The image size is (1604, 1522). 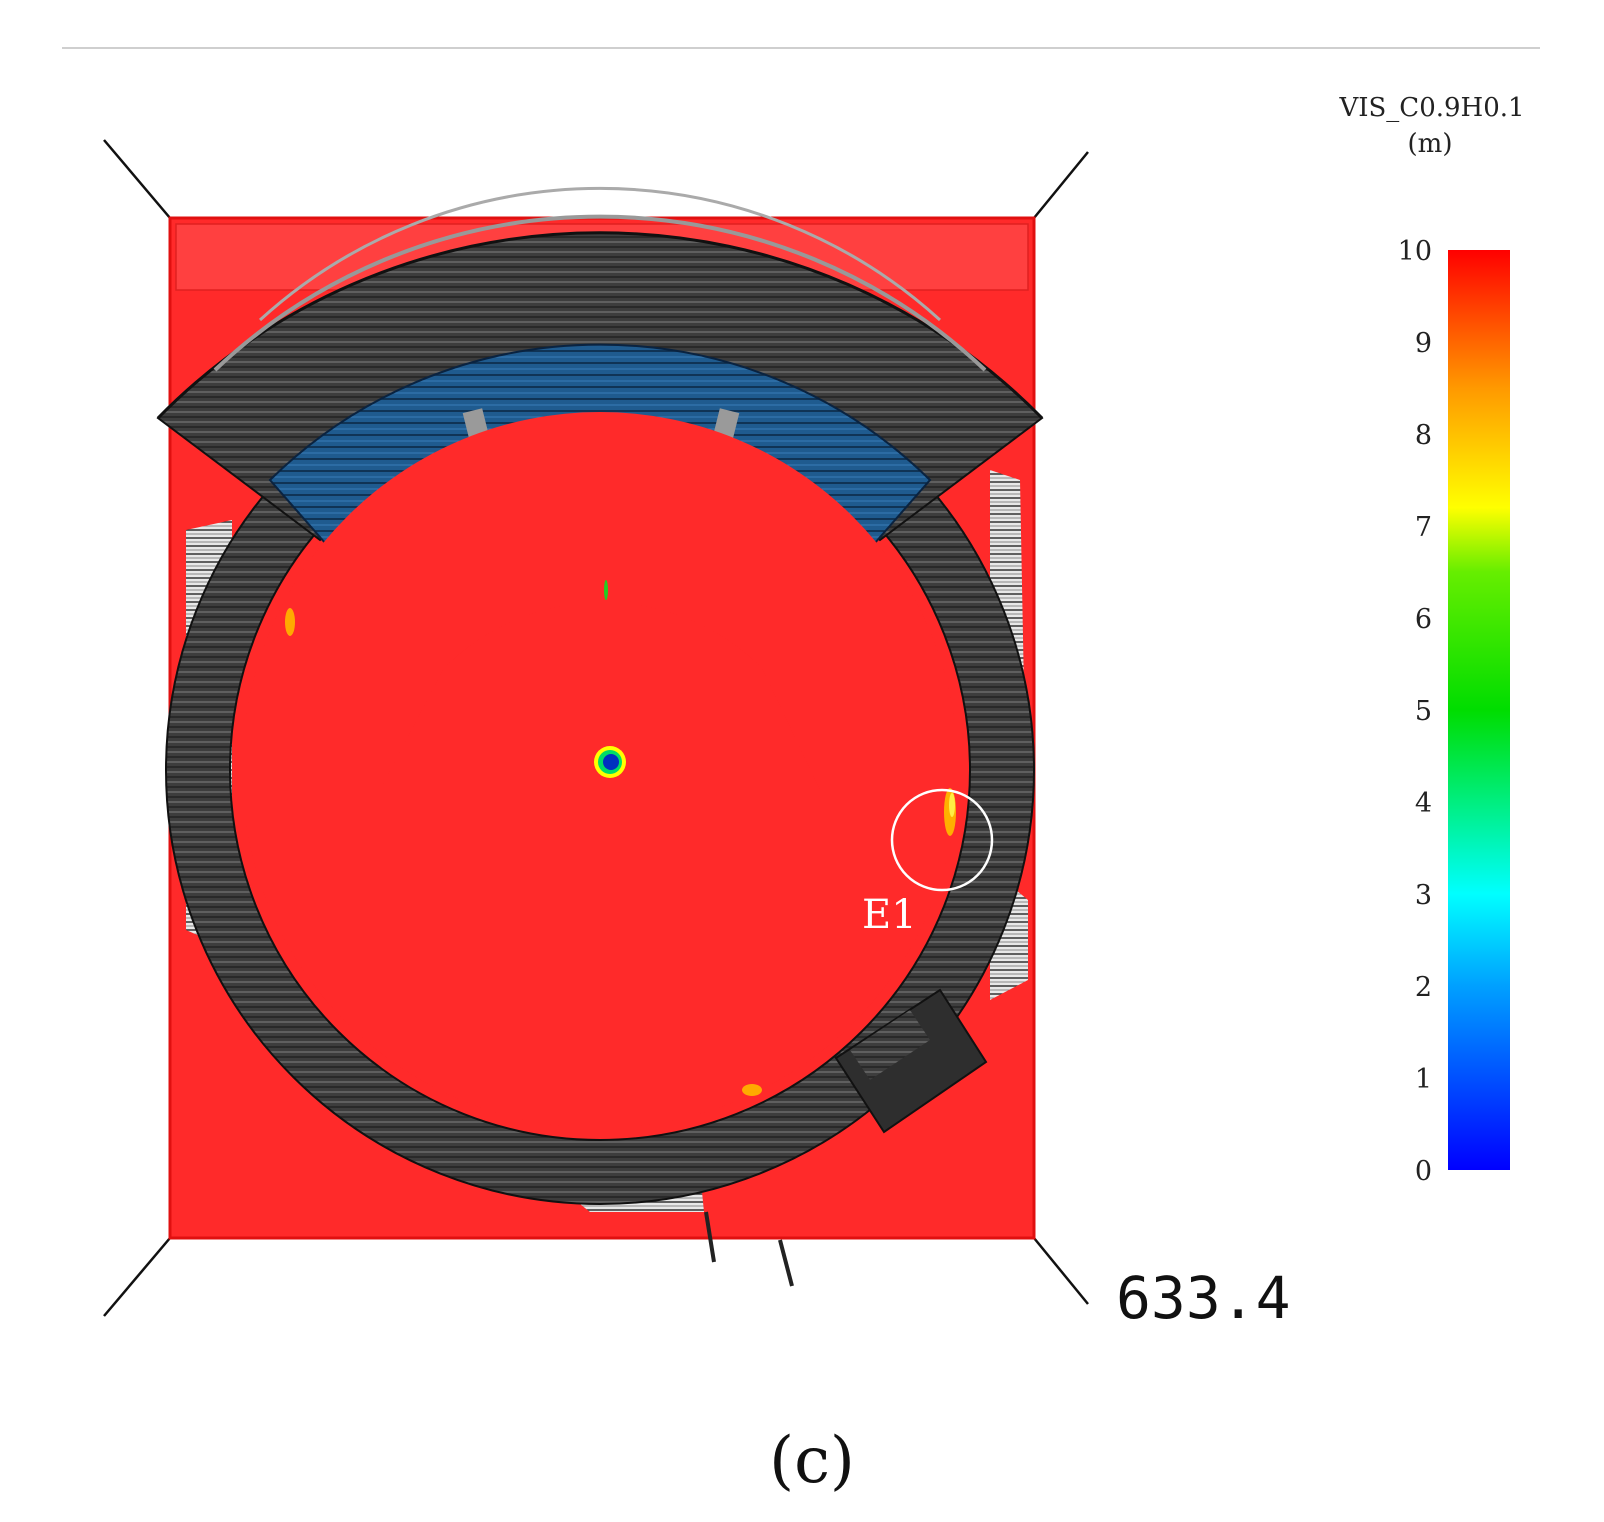 I want to click on legend-title-line1: VIS_C0.9H0.1, so click(x=1431, y=108).